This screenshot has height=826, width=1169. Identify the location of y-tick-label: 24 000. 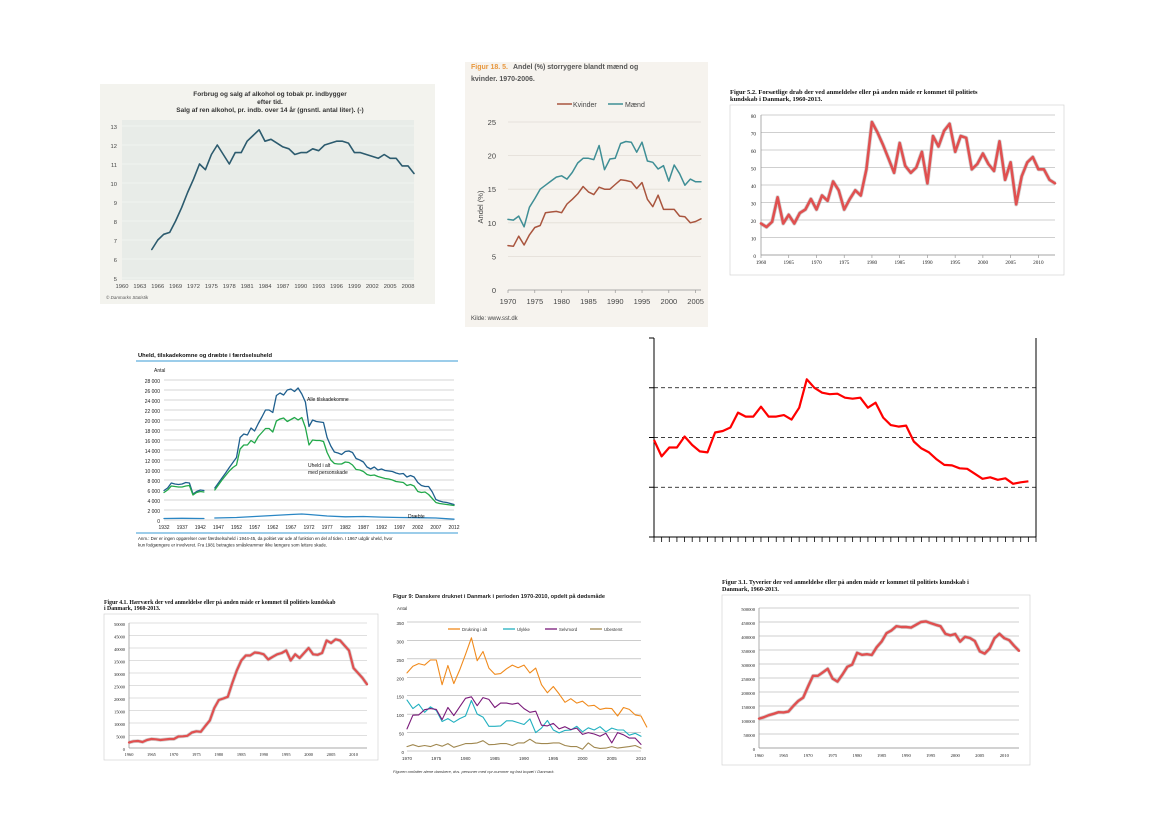
(153, 402).